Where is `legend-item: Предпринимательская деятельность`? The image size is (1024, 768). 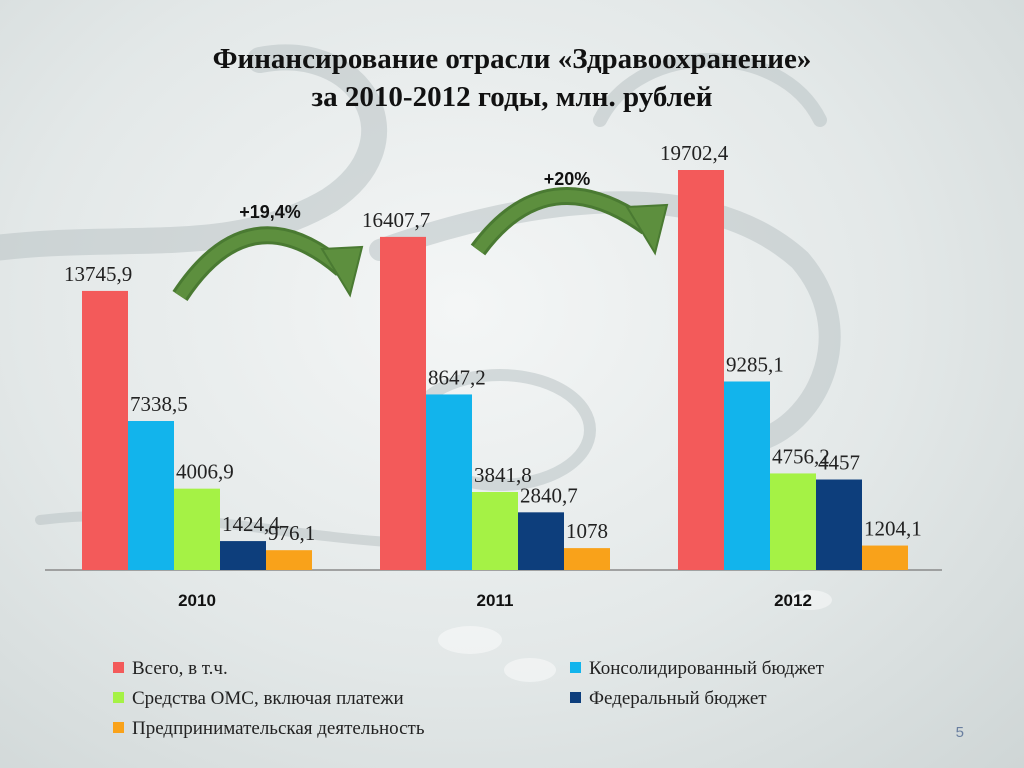
legend-item: Предпринимательская деятельность is located at coordinates (269, 729).